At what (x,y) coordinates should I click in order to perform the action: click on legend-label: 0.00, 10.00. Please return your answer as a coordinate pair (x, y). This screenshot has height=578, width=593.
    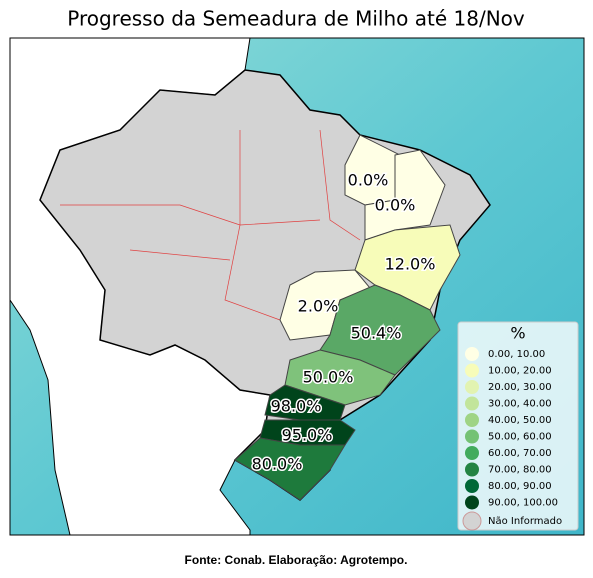
    Looking at the image, I should click on (516, 354).